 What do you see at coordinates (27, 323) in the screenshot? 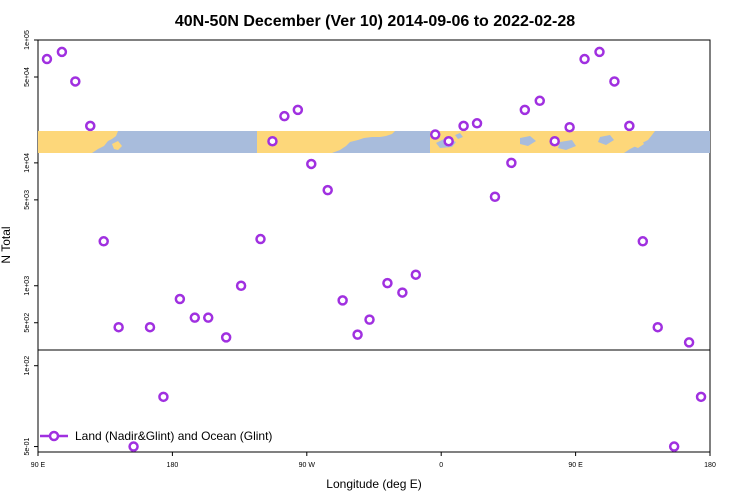
I see `y-tick-label: 5e+02` at bounding box center [27, 323].